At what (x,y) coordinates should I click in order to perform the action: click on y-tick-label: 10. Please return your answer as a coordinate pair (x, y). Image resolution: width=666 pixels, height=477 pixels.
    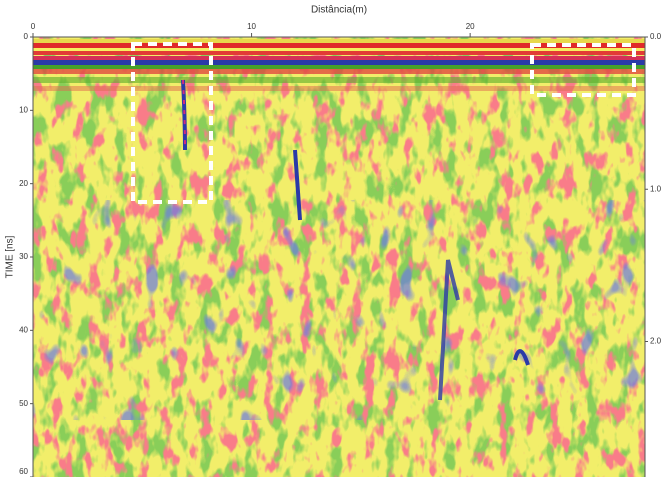
    Looking at the image, I should click on (23, 109).